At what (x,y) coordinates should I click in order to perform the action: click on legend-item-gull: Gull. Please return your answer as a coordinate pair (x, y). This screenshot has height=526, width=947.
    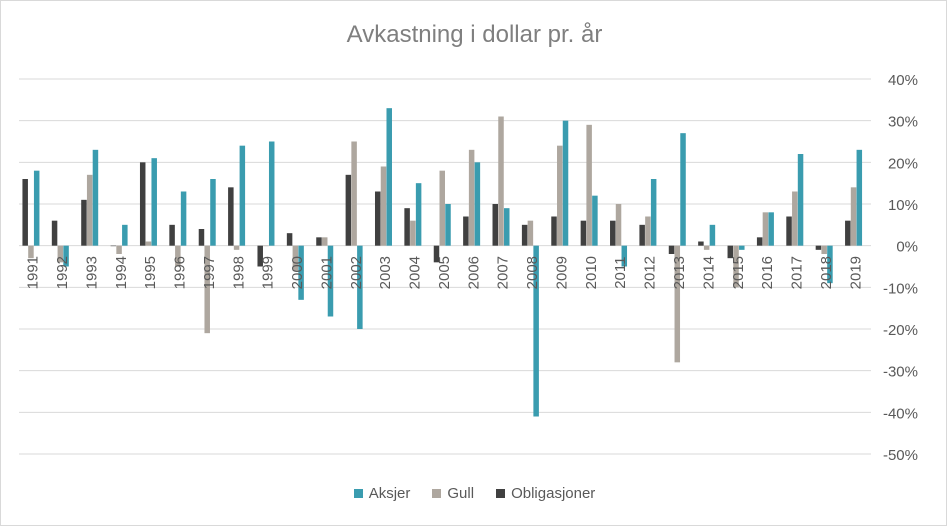
    Looking at the image, I should click on (453, 493).